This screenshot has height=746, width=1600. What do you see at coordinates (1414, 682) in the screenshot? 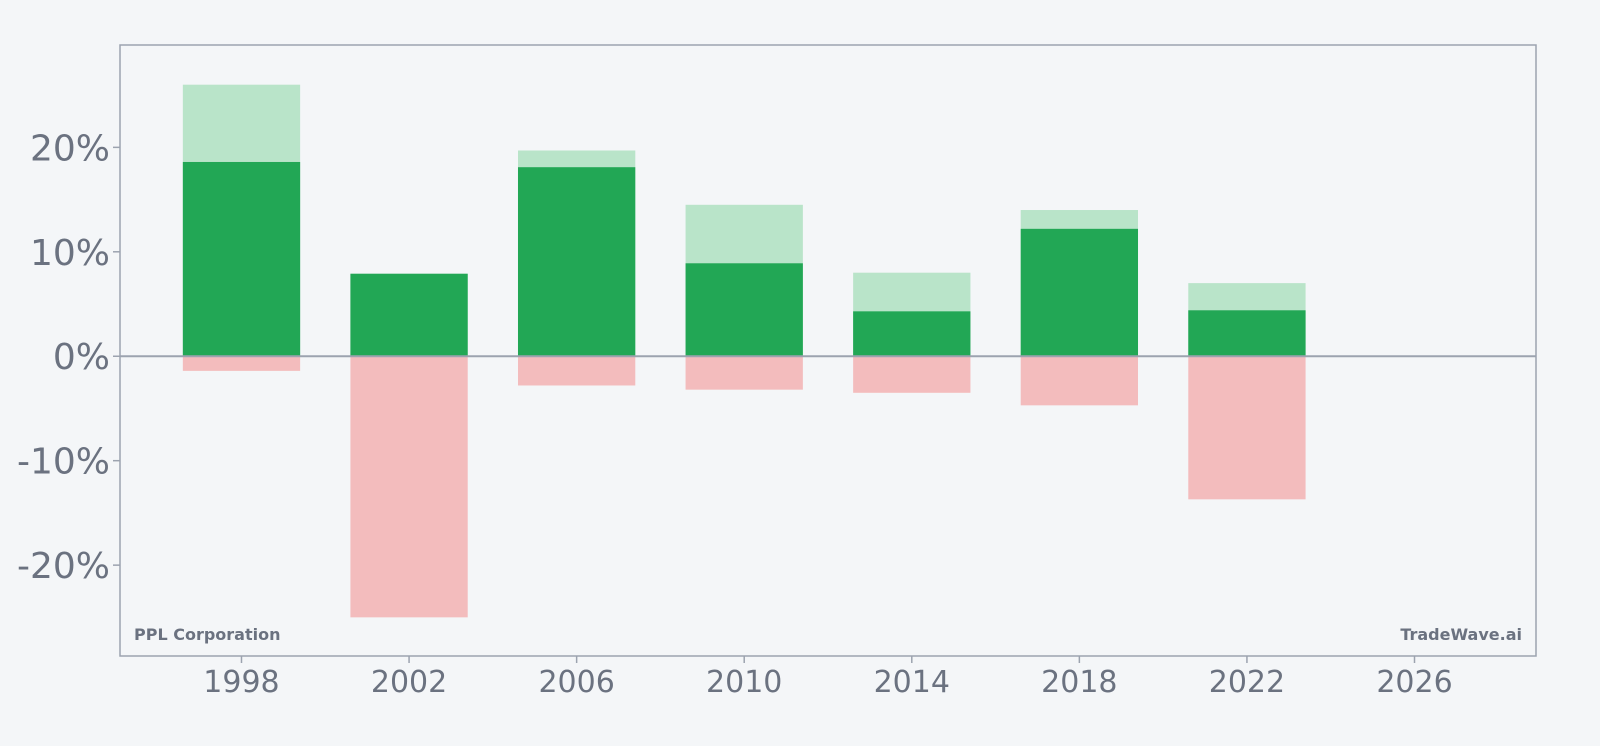
I see `x-tick-label: 2026` at bounding box center [1414, 682].